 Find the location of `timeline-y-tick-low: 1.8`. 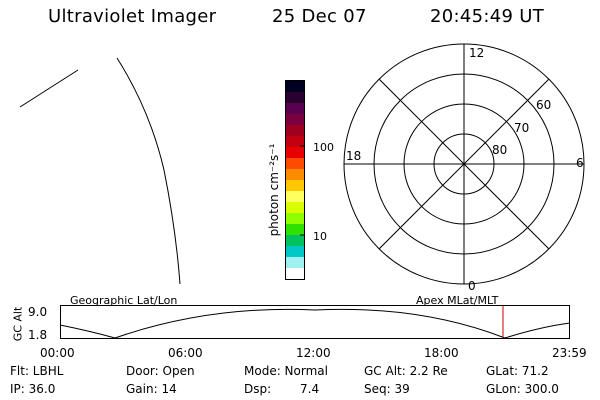

timeline-y-tick-low: 1.8 is located at coordinates (38, 335).